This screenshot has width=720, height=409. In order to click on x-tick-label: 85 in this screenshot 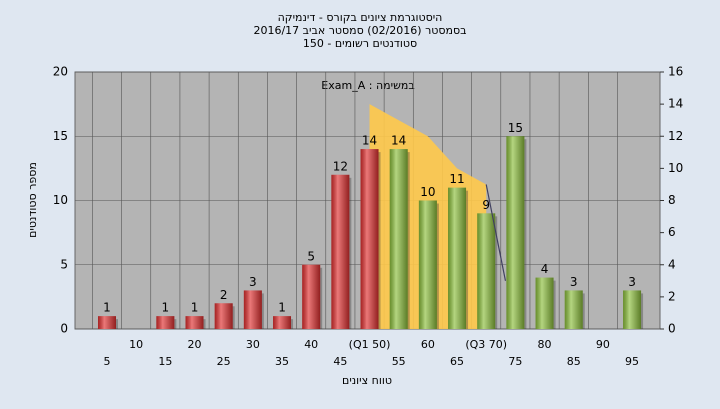, I will do `click(574, 361)`.